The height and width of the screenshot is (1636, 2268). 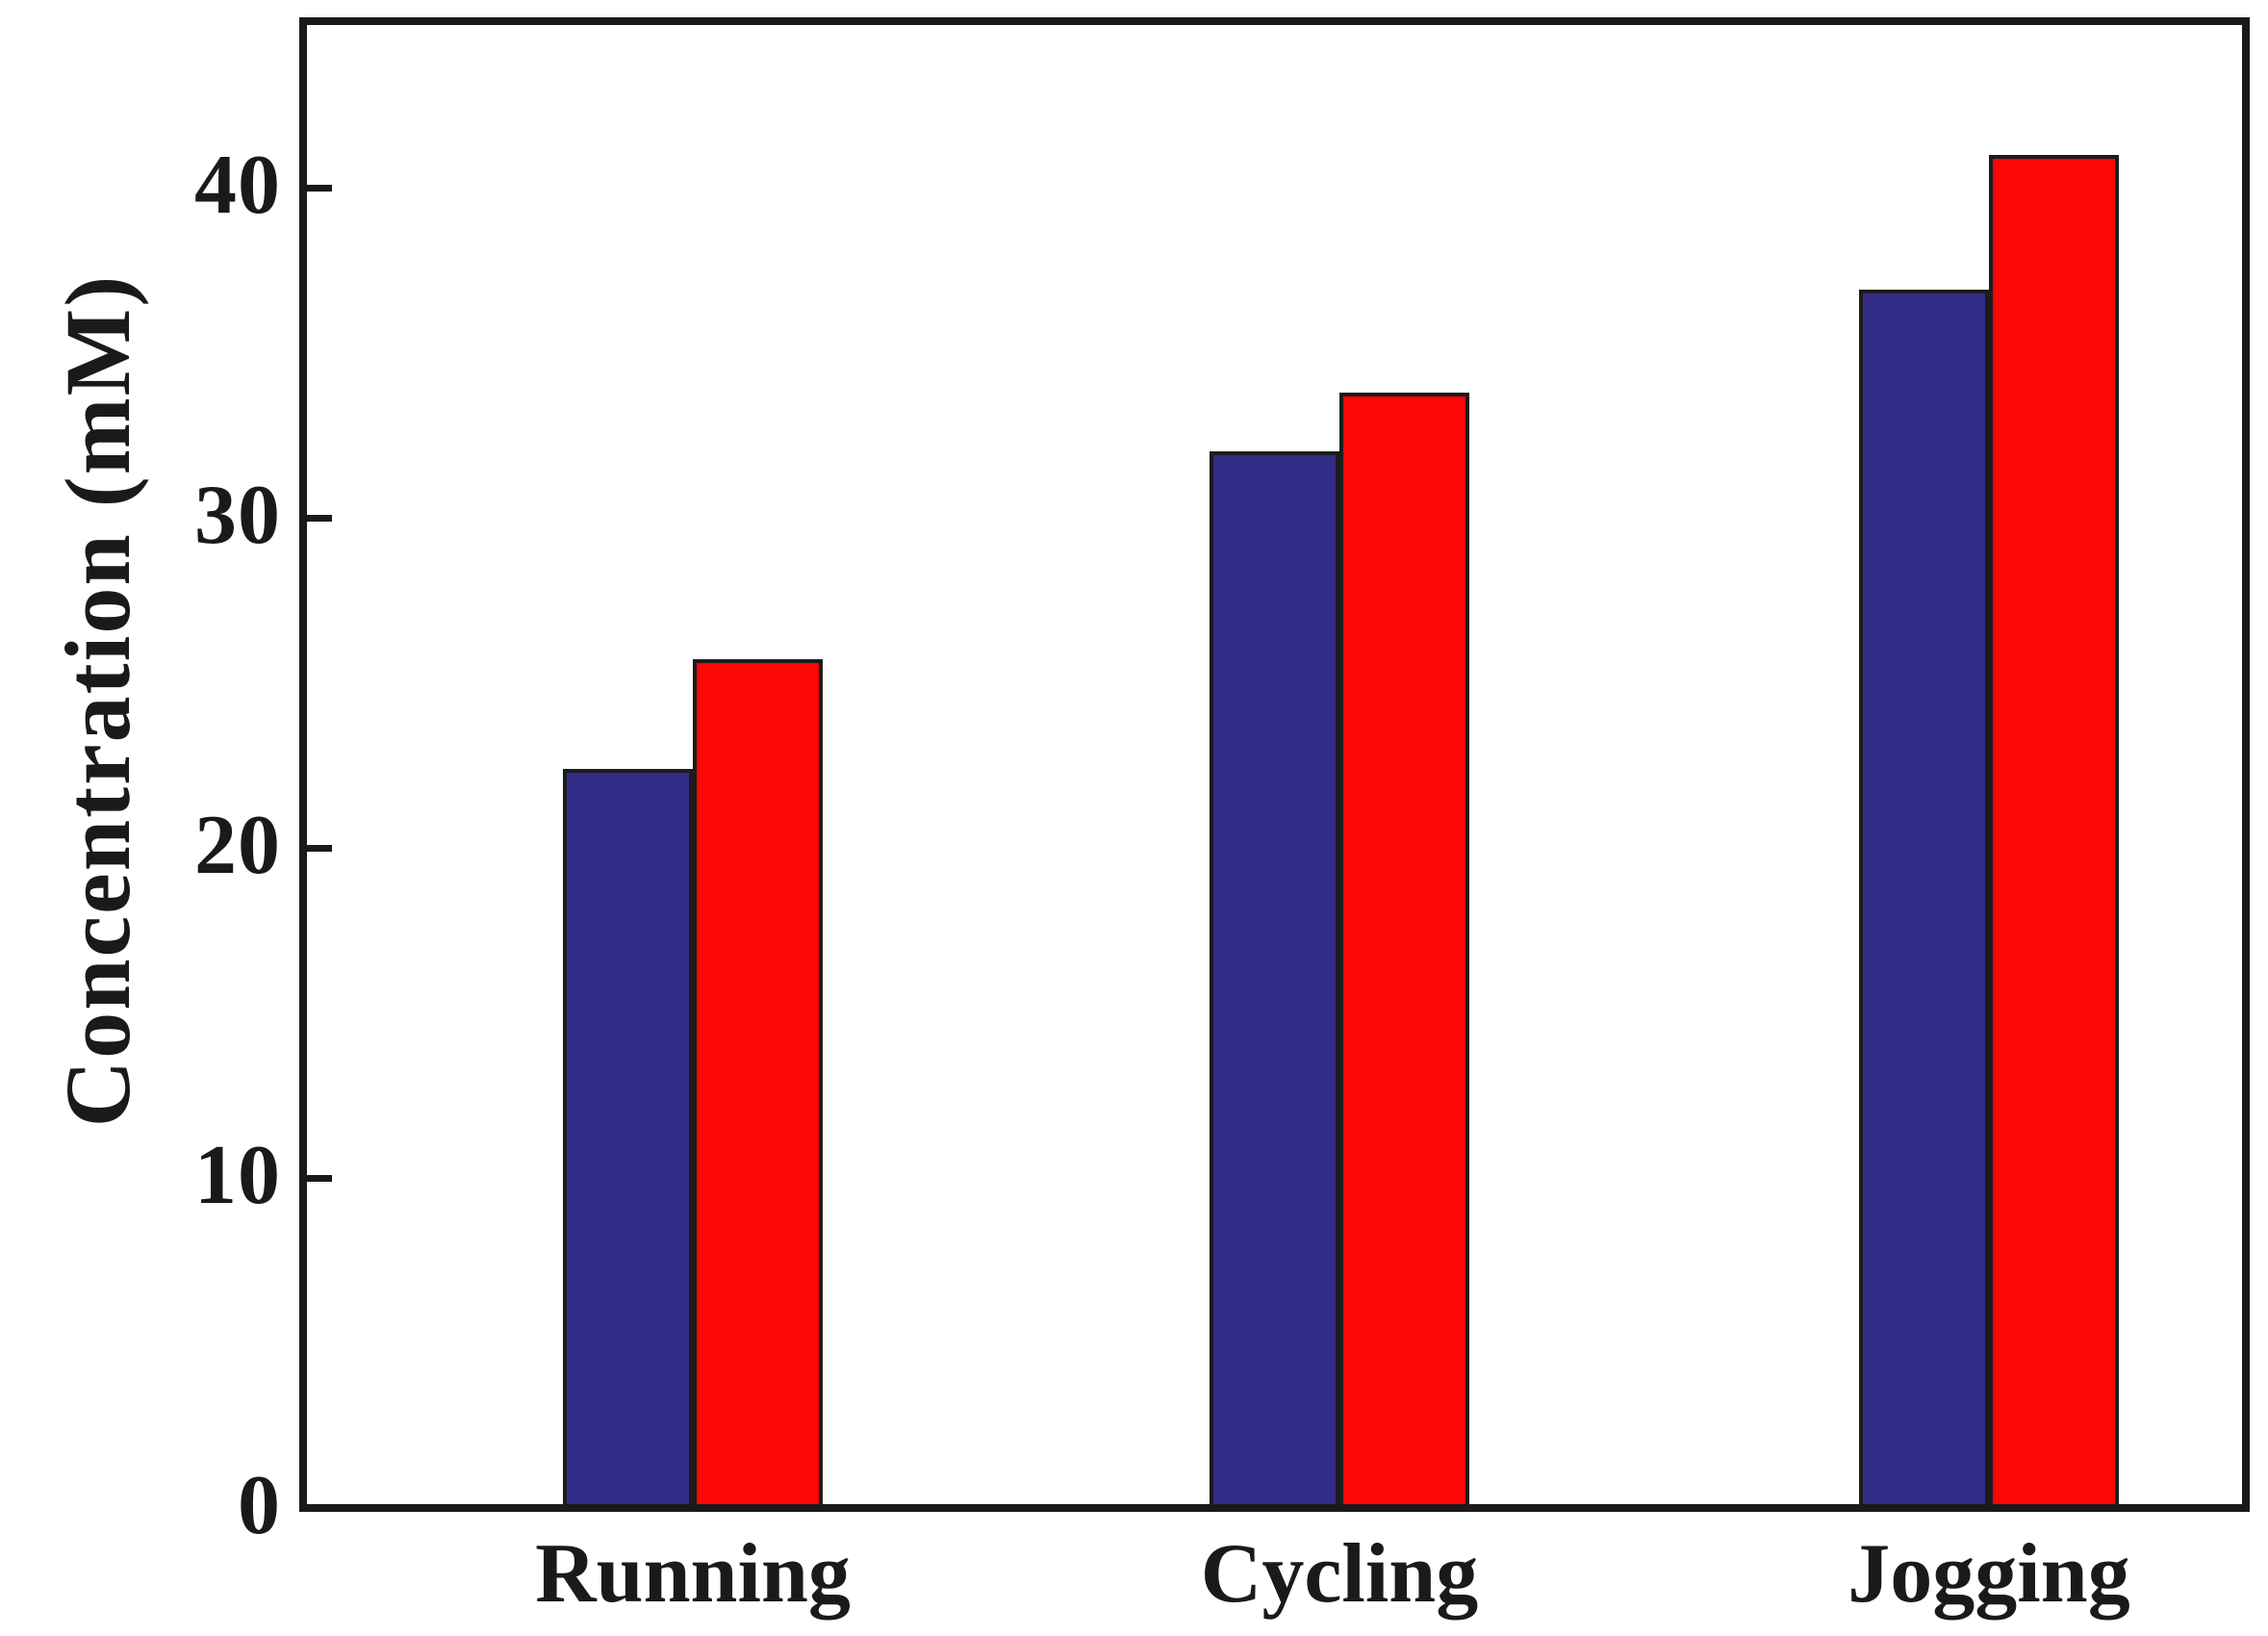 What do you see at coordinates (758, 1083) in the screenshot?
I see `bar-running-red-series` at bounding box center [758, 1083].